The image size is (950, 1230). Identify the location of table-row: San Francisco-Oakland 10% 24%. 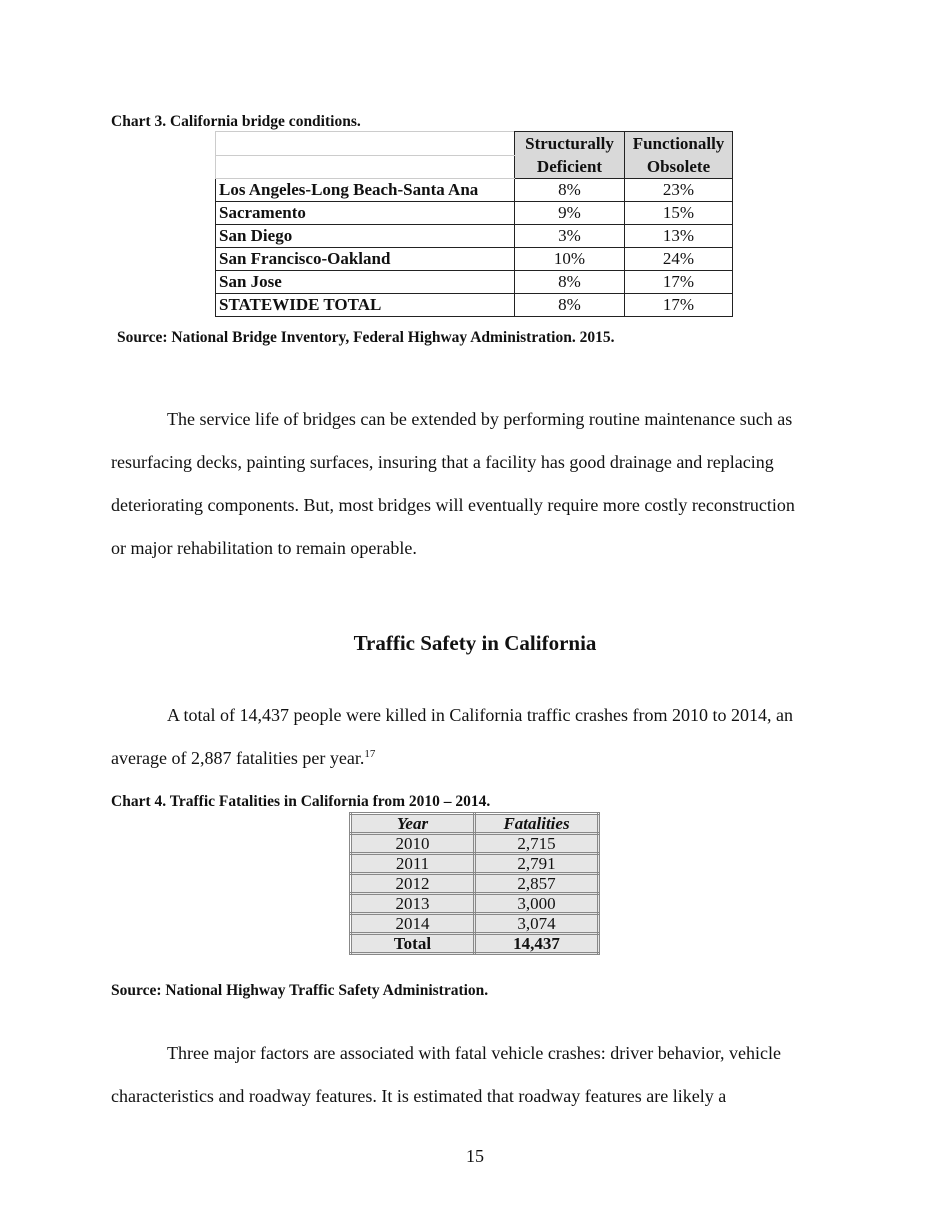
(474, 259).